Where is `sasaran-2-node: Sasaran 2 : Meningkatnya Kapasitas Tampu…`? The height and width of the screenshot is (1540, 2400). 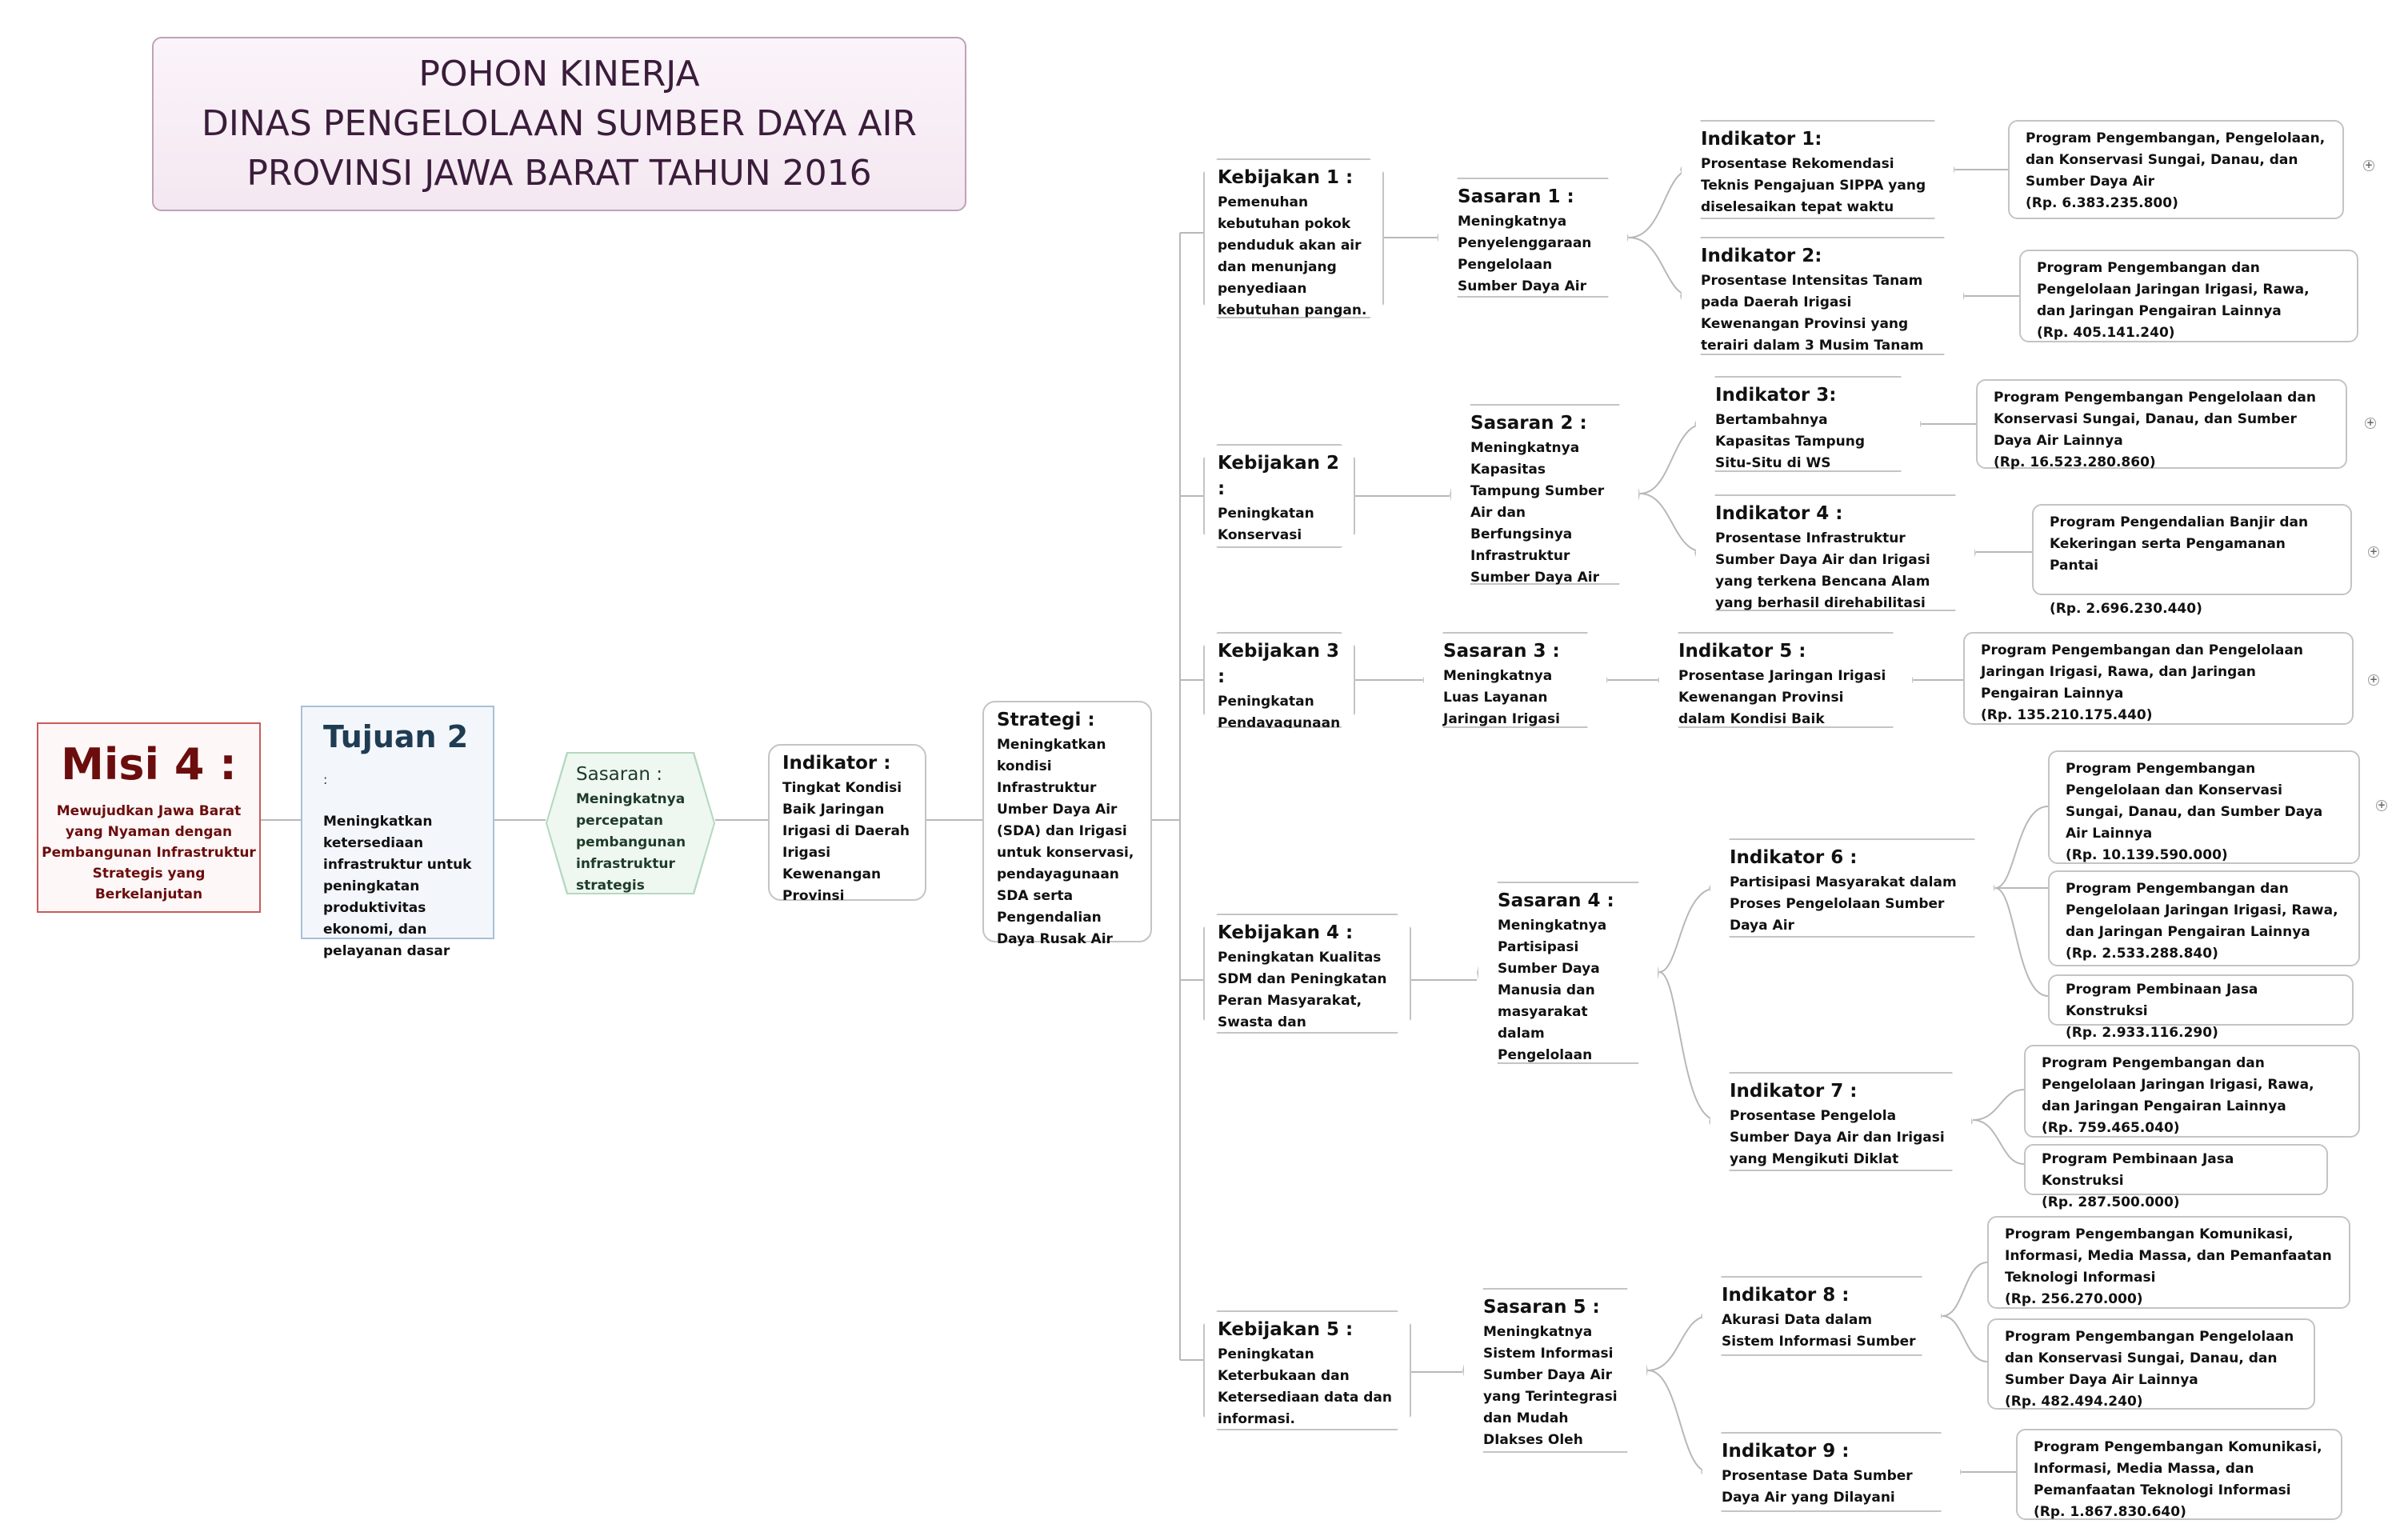
sasaran-2-node: Sasaran 2 : Meningkatnya Kapasitas Tampu… is located at coordinates (1545, 494).